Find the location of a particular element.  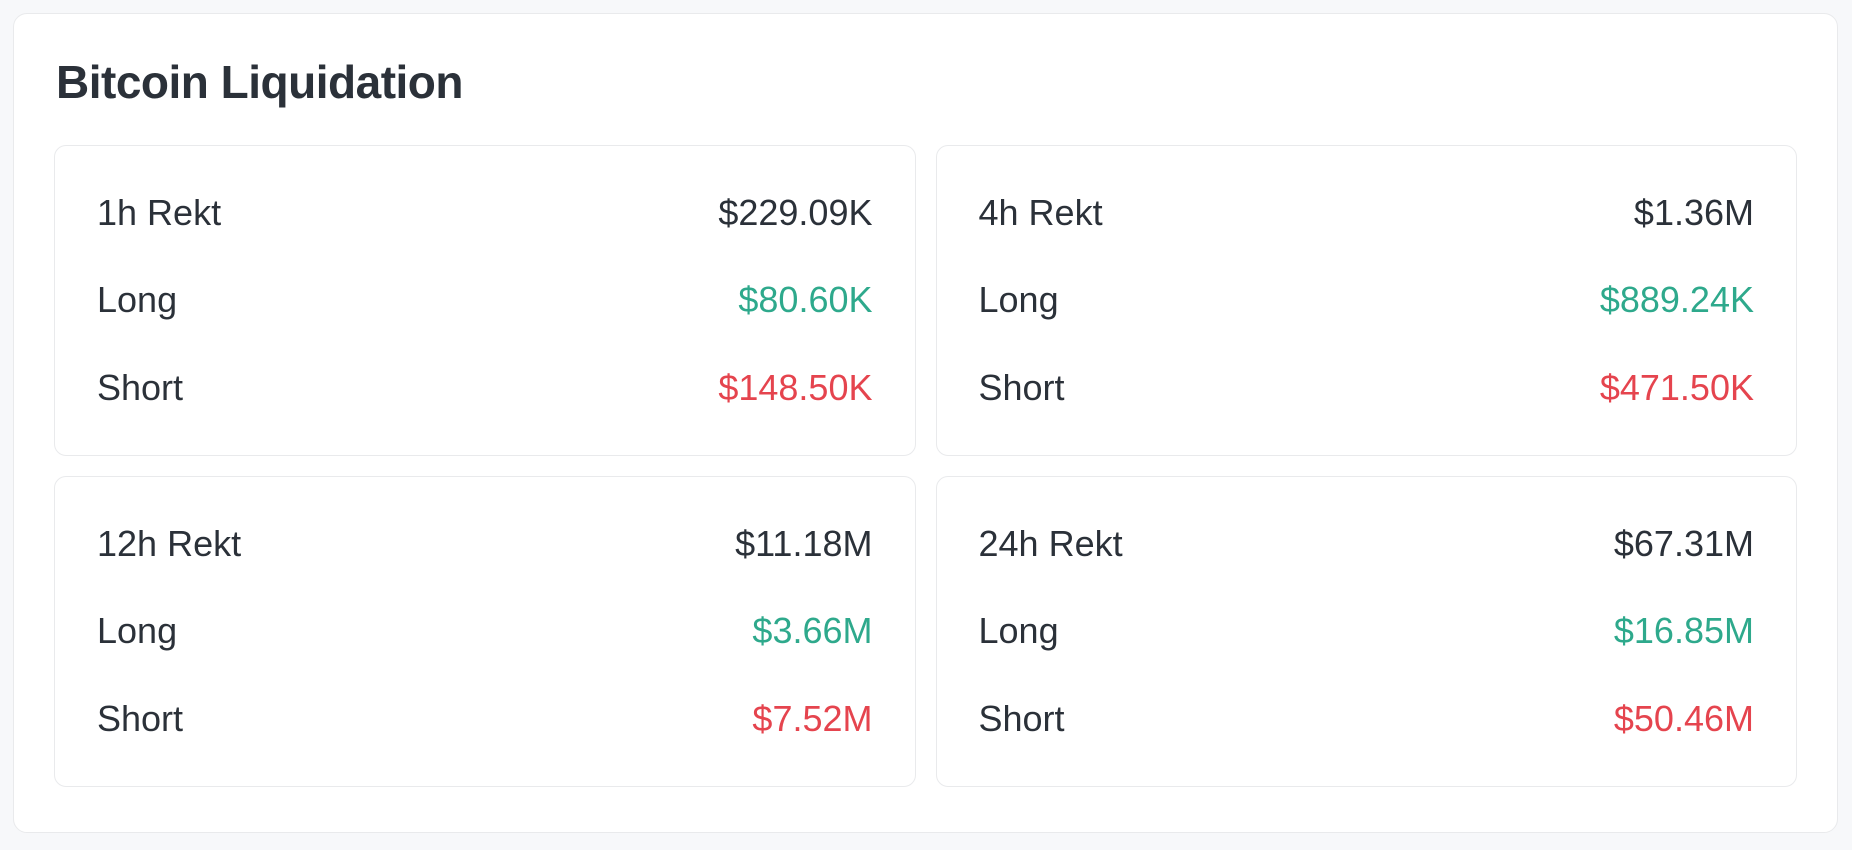

short-value: $7.52M is located at coordinates (812, 718).